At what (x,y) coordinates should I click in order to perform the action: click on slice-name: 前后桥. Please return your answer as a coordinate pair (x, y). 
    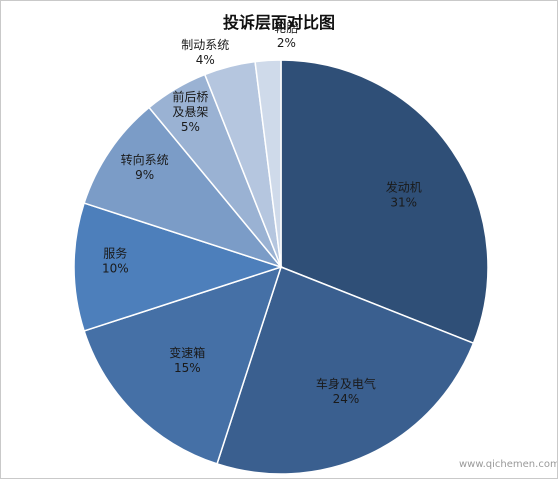
    Looking at the image, I should click on (190, 96).